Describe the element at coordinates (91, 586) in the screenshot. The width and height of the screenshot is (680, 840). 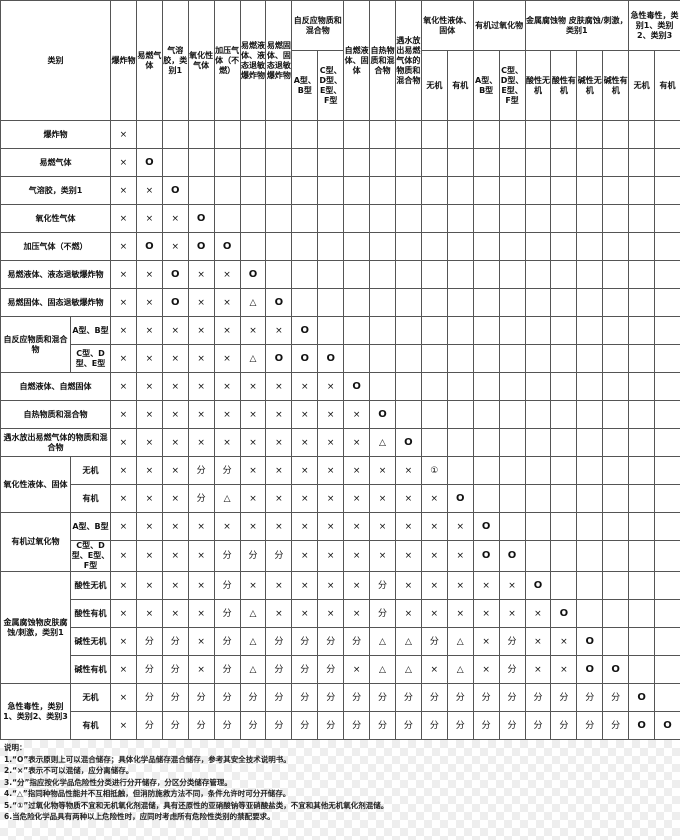
I see `row-sub-label: 酸性无机` at that location.